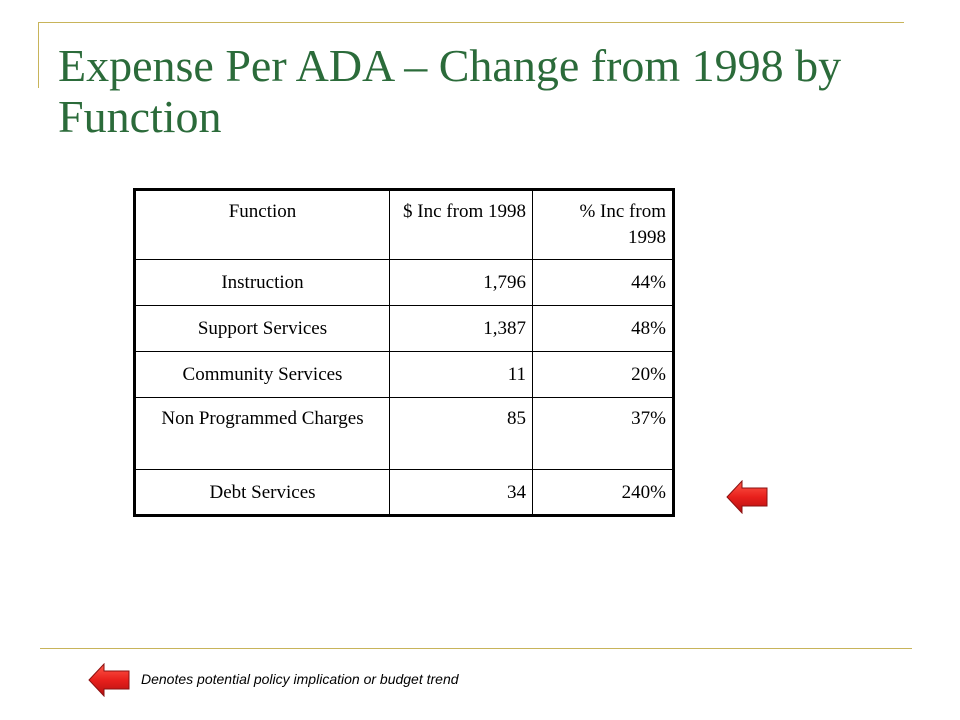  Describe the element at coordinates (603, 328) in the screenshot. I see `cell-percent-inc: 48%` at that location.